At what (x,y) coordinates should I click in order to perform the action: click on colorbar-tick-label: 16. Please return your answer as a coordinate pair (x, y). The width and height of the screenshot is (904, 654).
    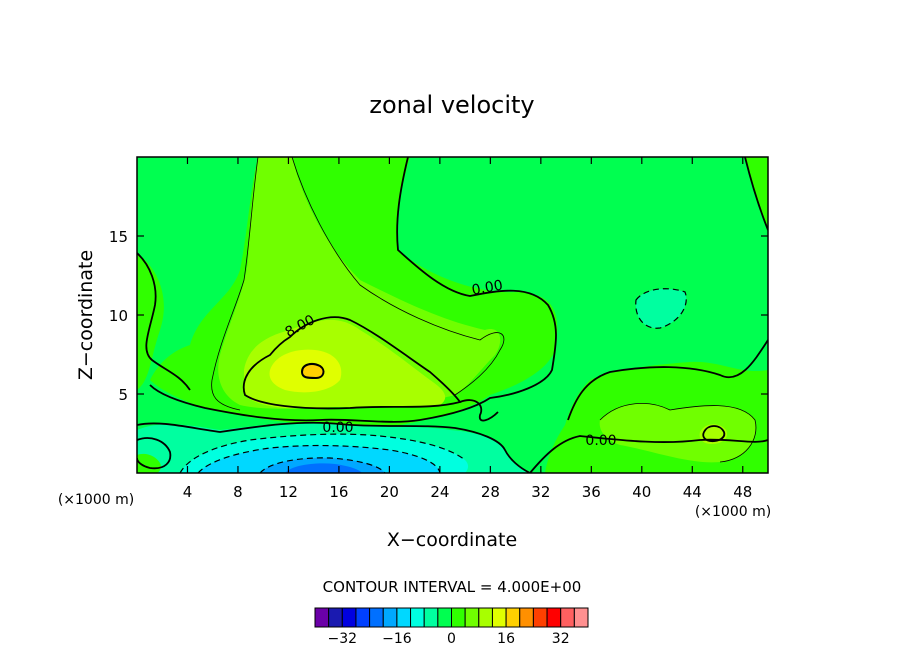
    Looking at the image, I should click on (506, 639).